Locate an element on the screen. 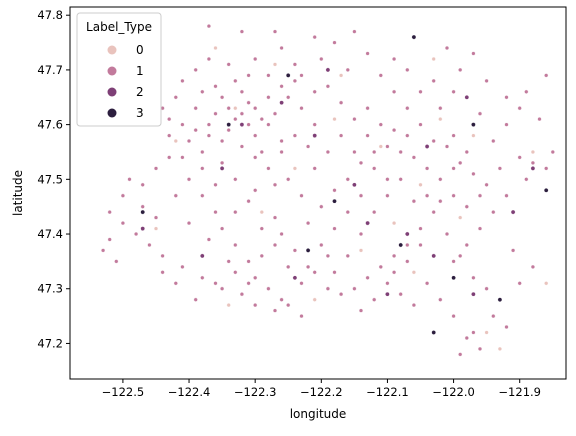 The image size is (576, 436). y-axis: 47.2 47.3 47.4 47.5 47.6 47.7 47.8 is located at coordinates (53, 179).